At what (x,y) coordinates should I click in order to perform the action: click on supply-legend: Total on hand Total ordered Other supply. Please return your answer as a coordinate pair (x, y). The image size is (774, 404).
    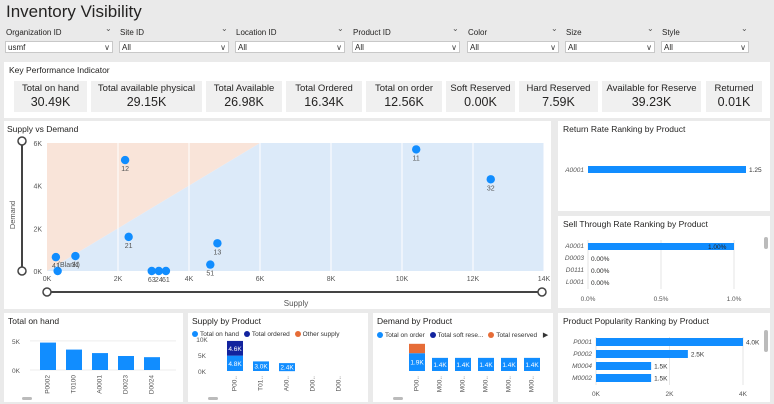
    Looking at the image, I should click on (265, 334).